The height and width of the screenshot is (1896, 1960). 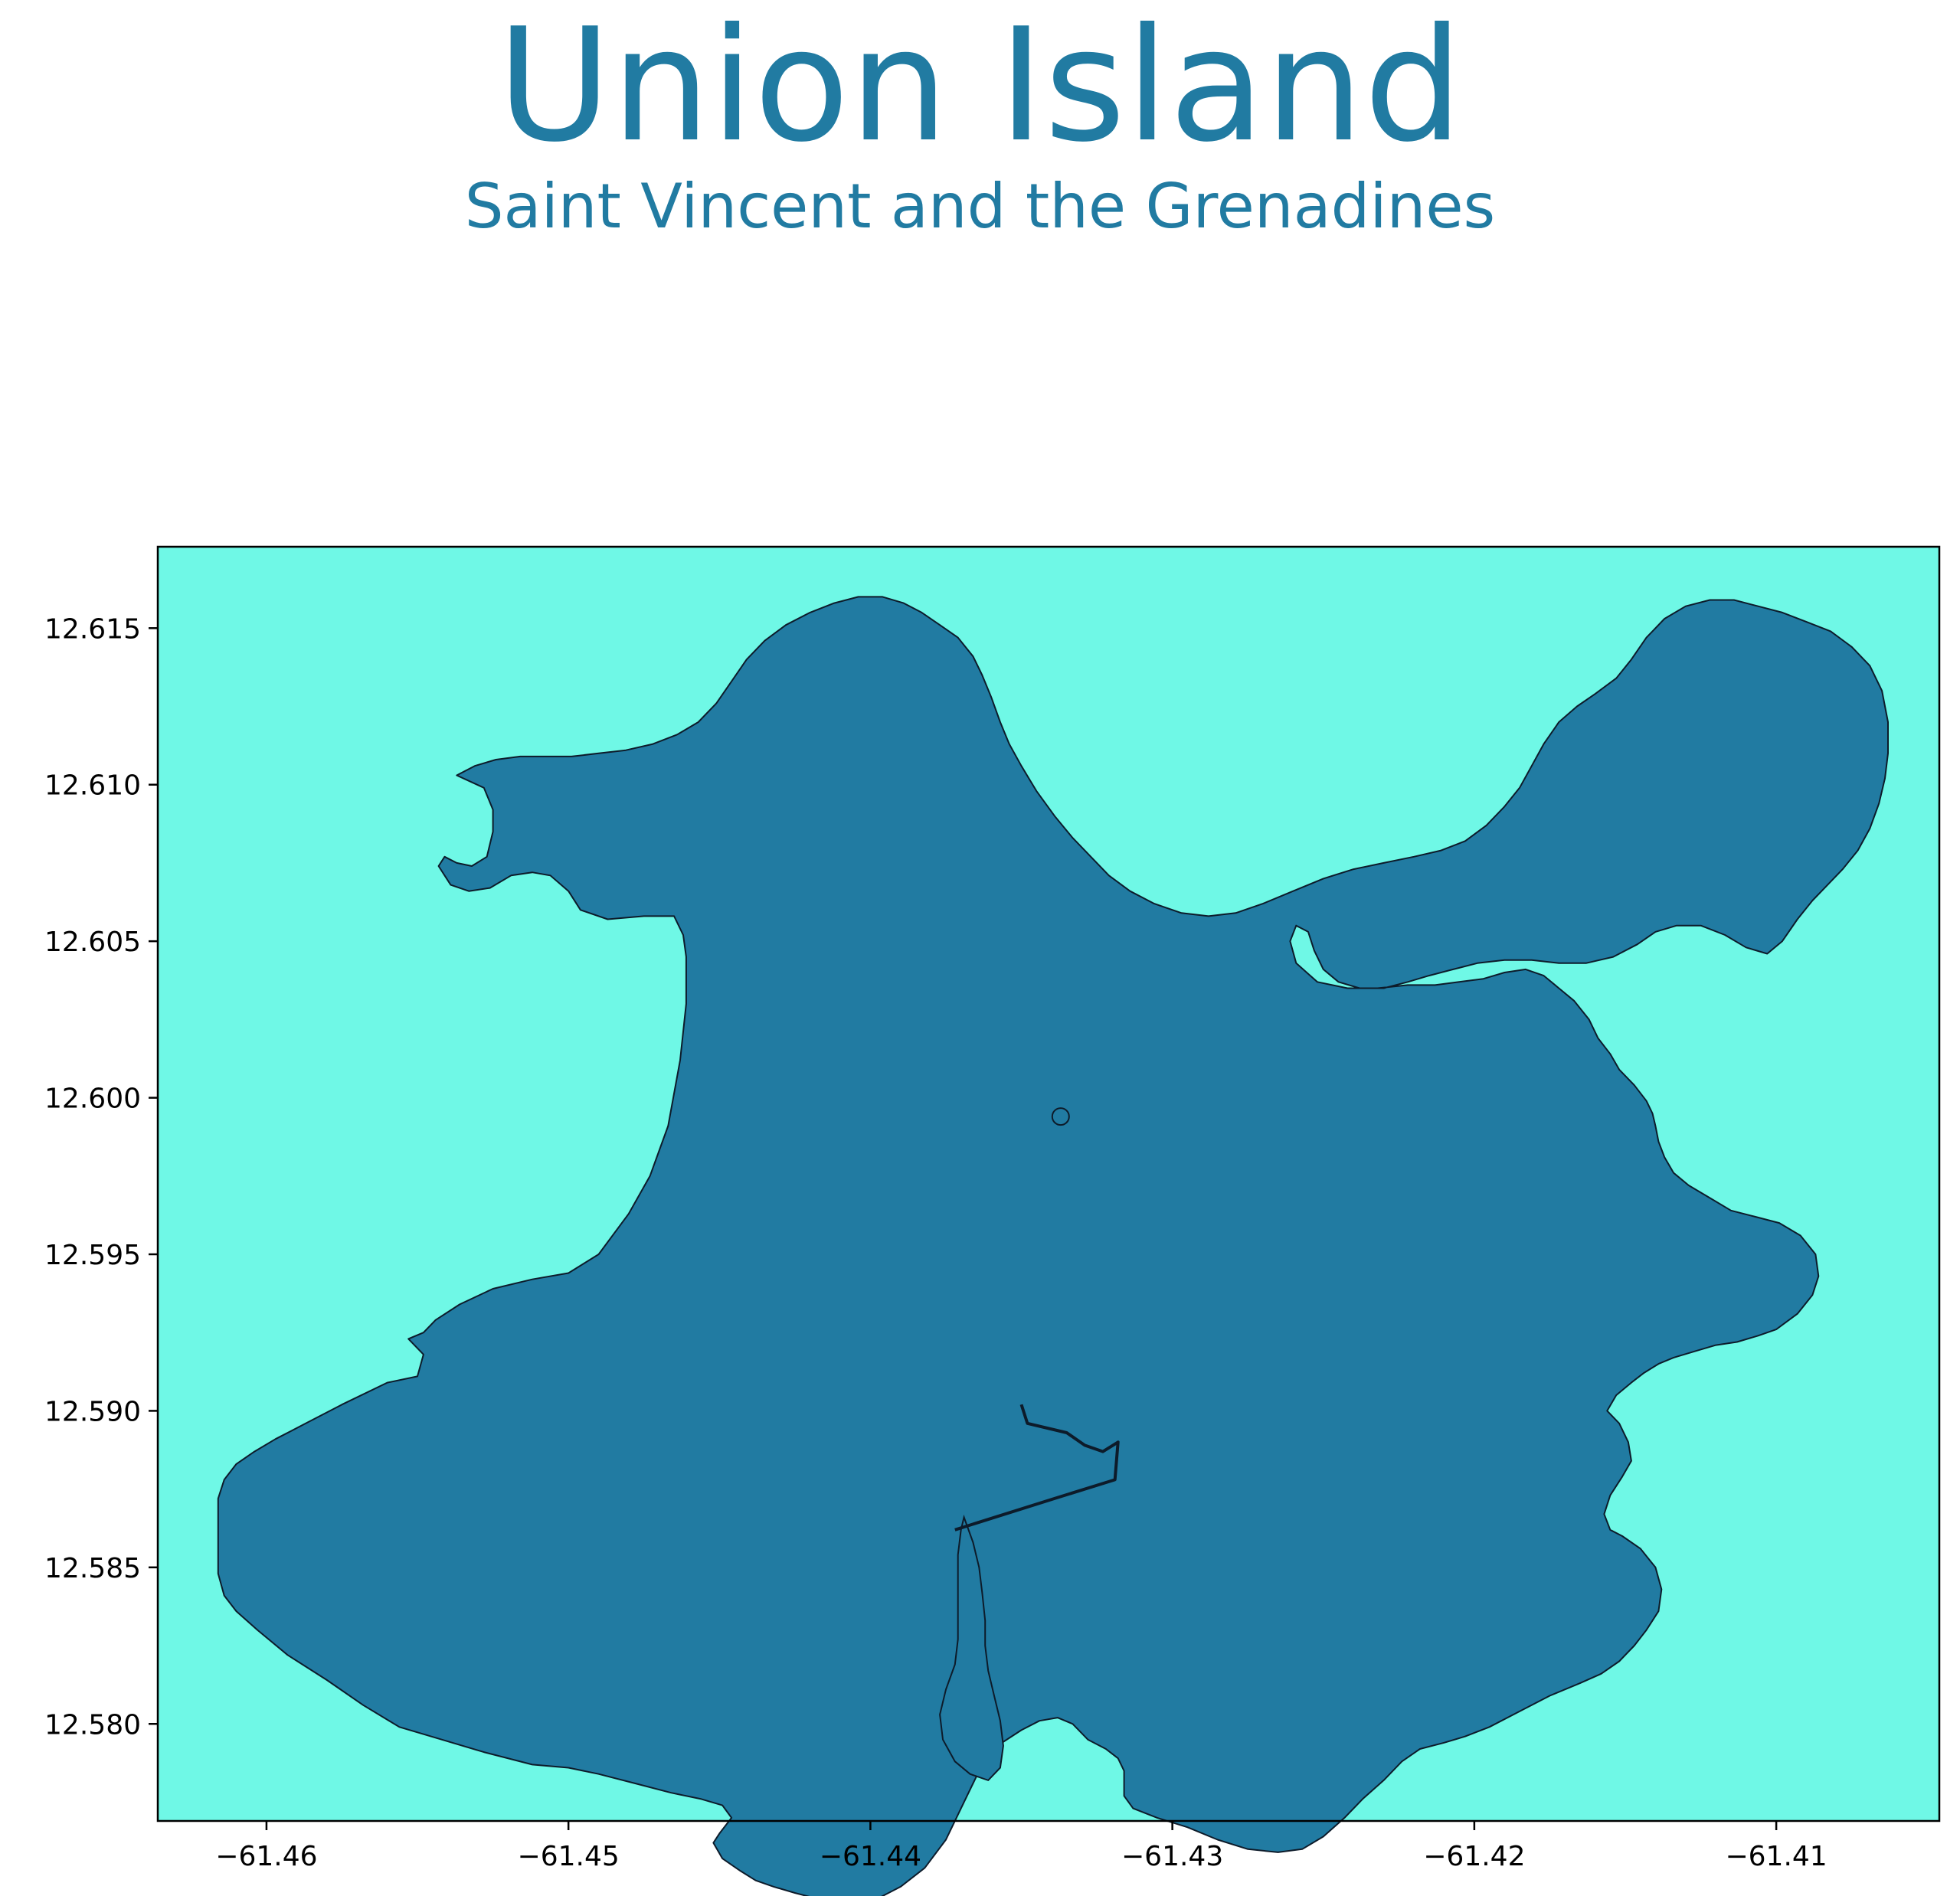 What do you see at coordinates (1037, 1468) in the screenshot?
I see `harbour-jetty` at bounding box center [1037, 1468].